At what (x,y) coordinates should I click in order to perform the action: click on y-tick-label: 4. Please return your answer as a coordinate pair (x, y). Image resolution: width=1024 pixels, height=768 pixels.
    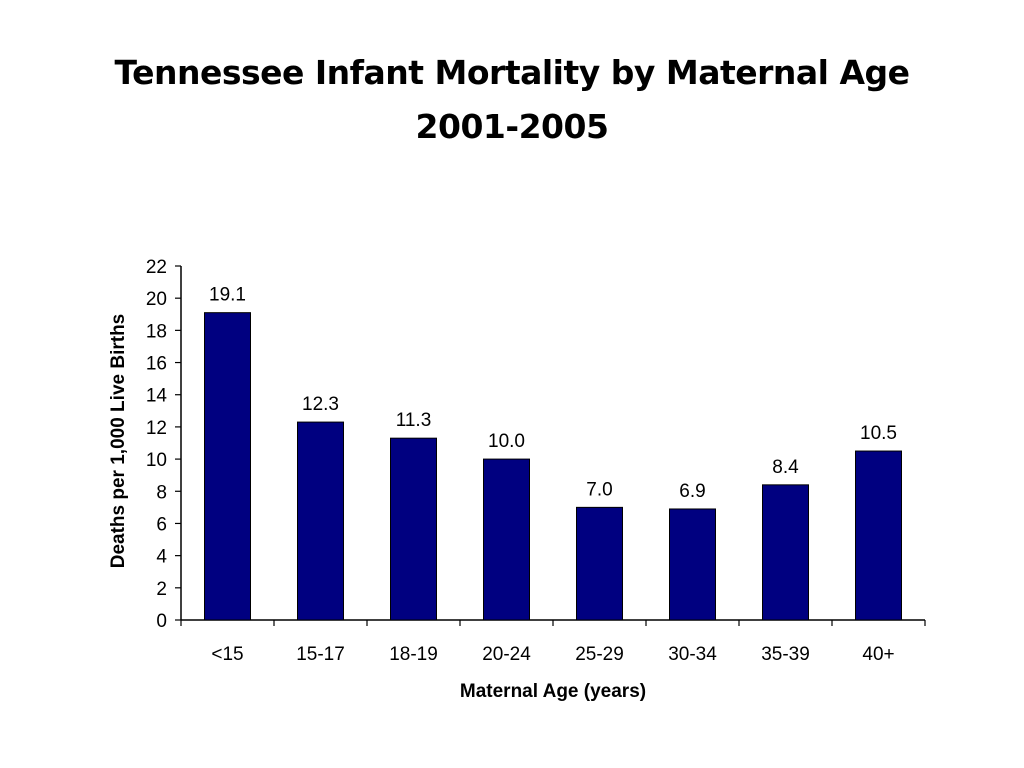
    Looking at the image, I should click on (161, 557).